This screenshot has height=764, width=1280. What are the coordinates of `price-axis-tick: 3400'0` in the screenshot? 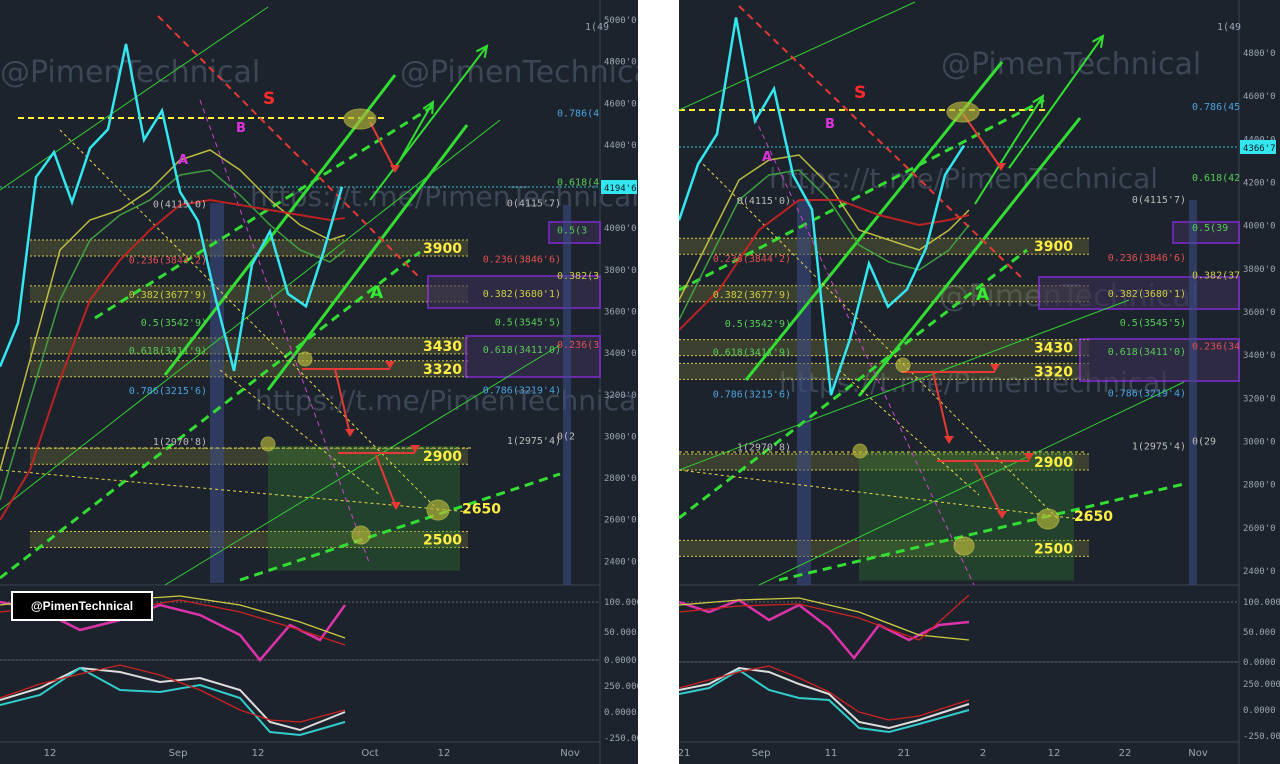 It's located at (620, 354).